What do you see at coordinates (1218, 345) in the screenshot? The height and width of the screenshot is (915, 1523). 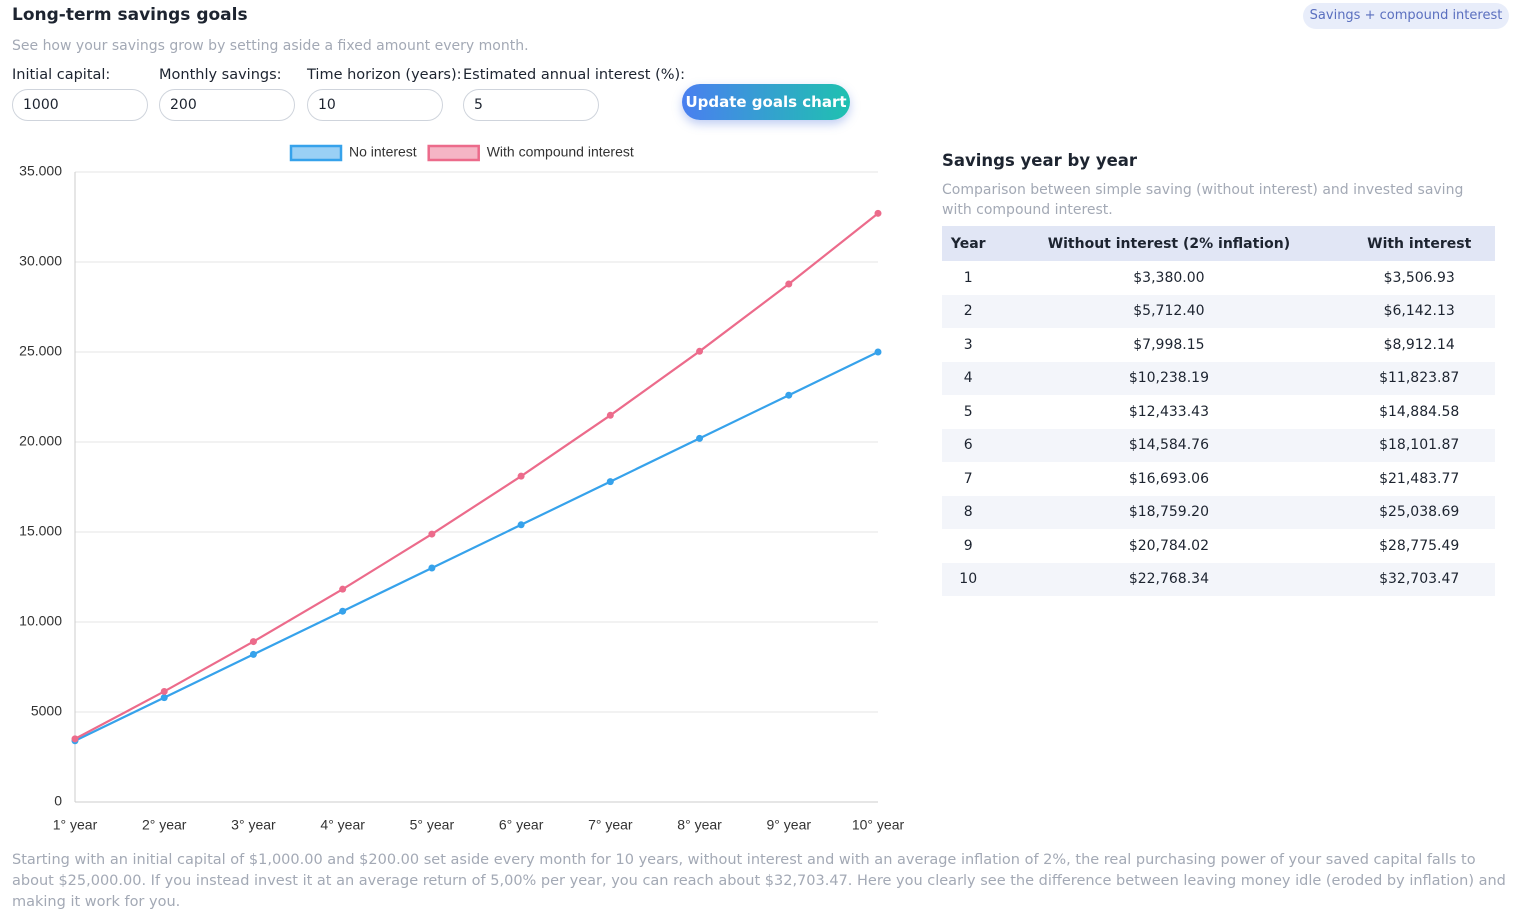 I see `table-row: 3 $7,998.15 $8,912.14` at bounding box center [1218, 345].